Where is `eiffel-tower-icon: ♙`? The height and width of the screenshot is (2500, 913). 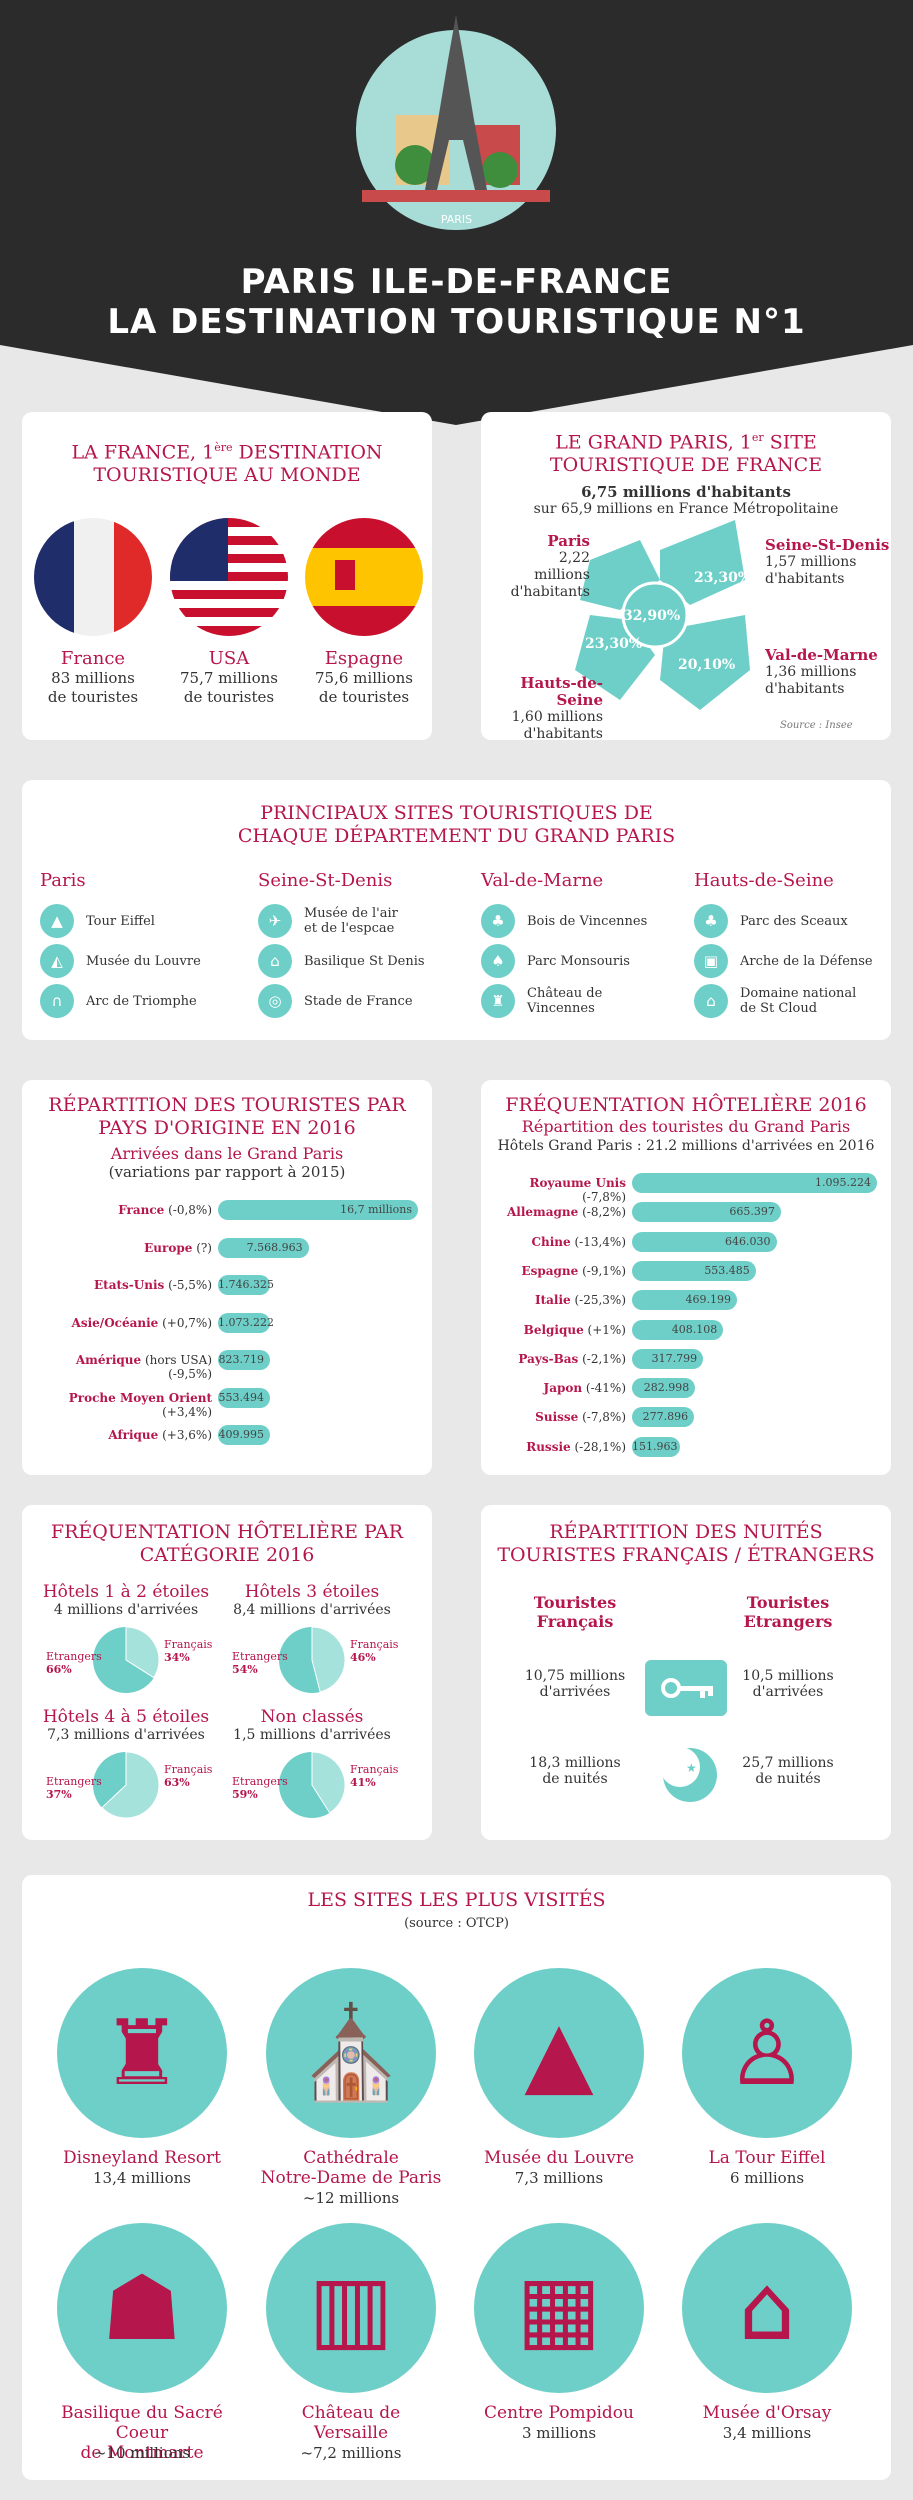 eiffel-tower-icon: ♙ is located at coordinates (767, 2053).